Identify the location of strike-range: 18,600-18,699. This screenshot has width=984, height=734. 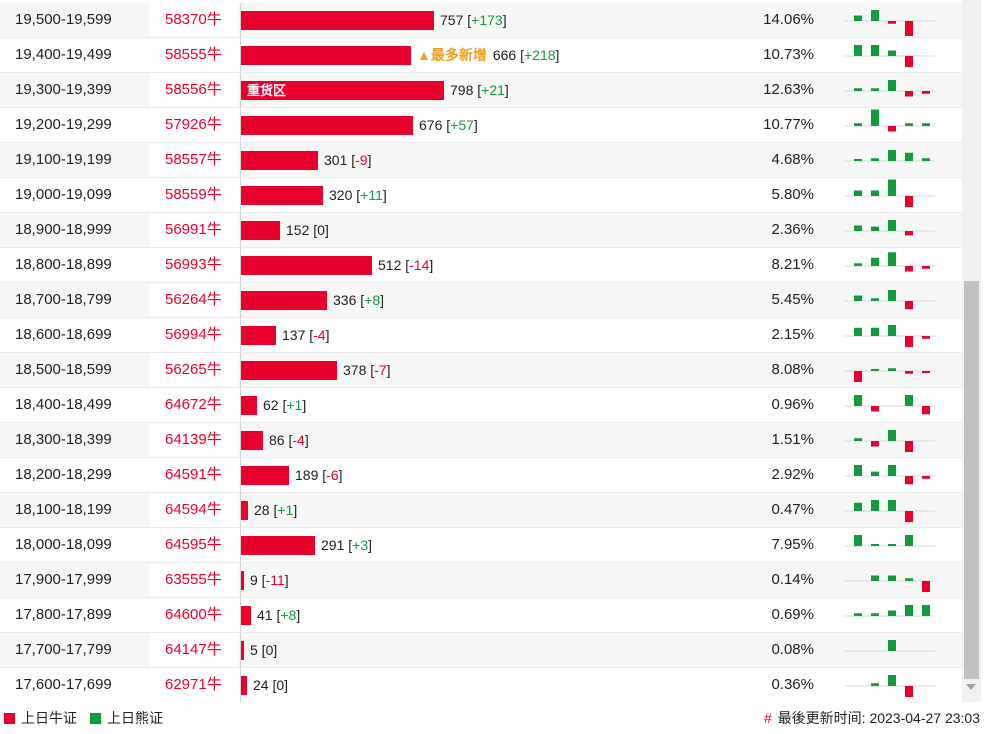
(63, 334).